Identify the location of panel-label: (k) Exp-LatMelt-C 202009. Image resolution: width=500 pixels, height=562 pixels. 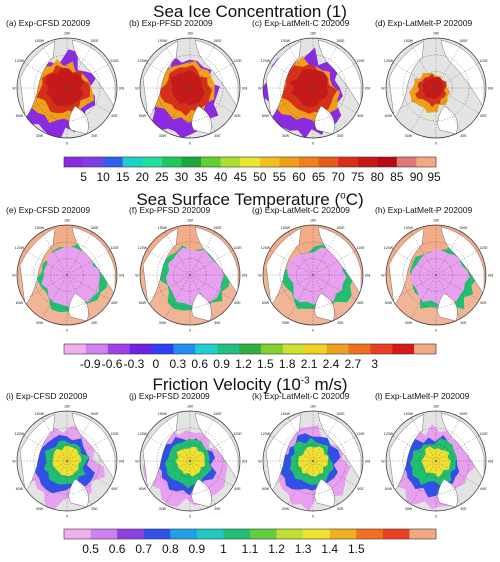
(301, 396).